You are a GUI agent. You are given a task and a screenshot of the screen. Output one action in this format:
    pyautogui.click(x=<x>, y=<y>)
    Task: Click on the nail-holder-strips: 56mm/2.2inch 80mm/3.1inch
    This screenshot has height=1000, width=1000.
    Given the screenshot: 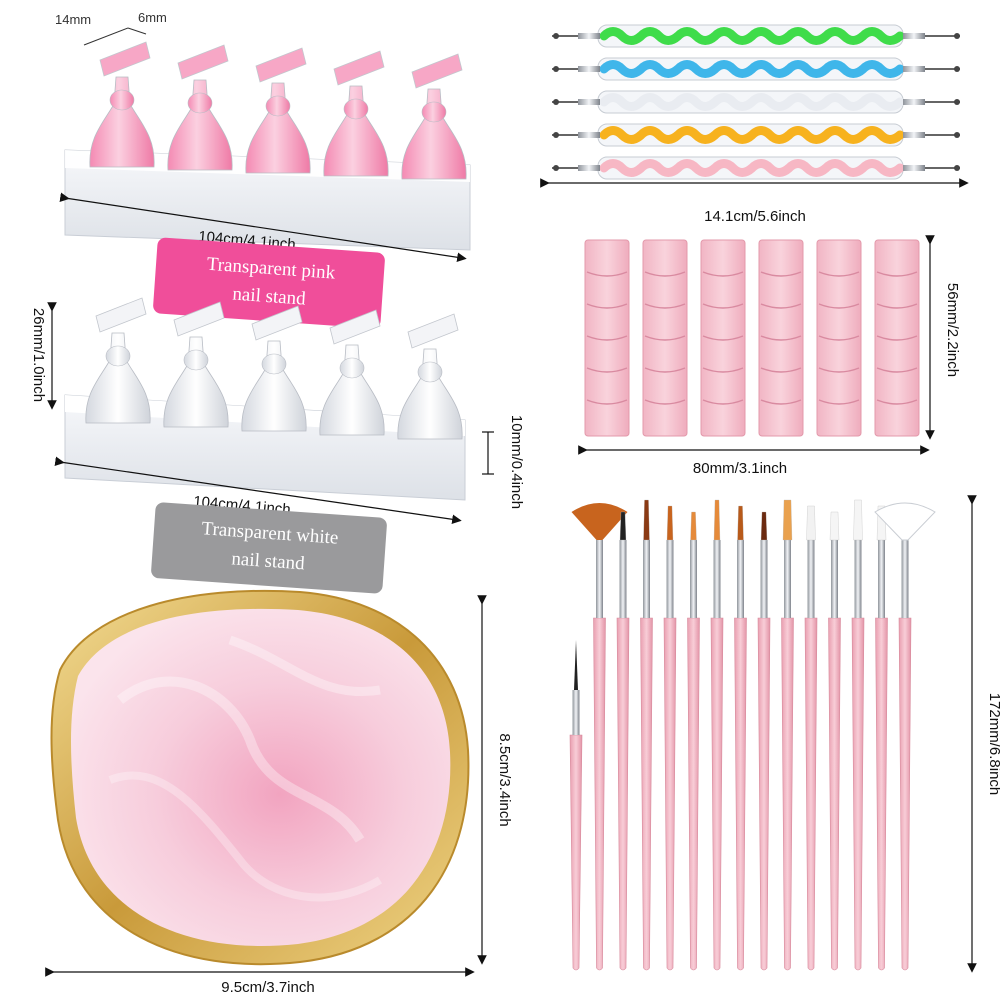 What is the action you would take?
    pyautogui.click(x=769, y=356)
    